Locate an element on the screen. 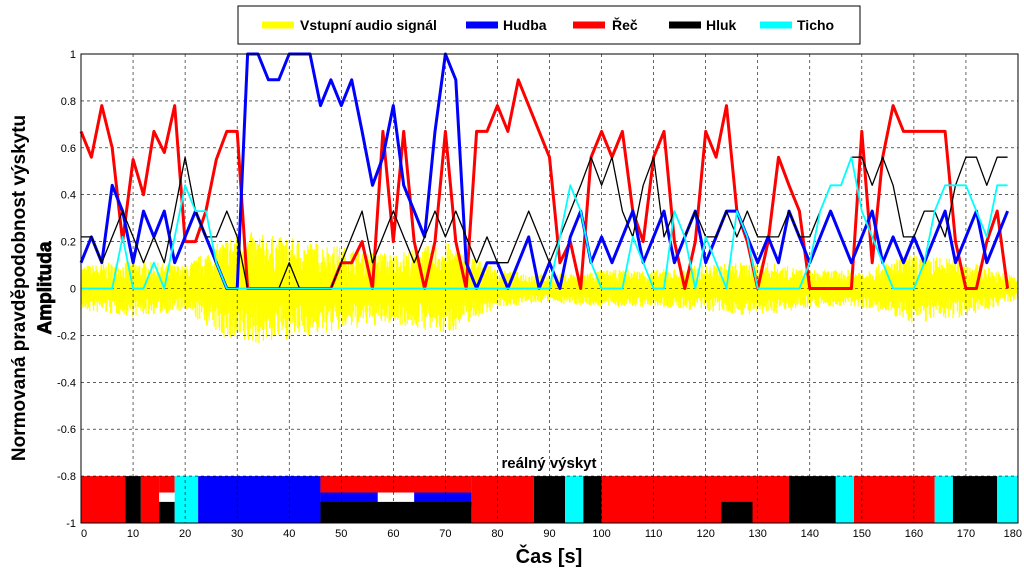 The height and width of the screenshot is (582, 1024). x-tick-label: 10 is located at coordinates (133, 534).